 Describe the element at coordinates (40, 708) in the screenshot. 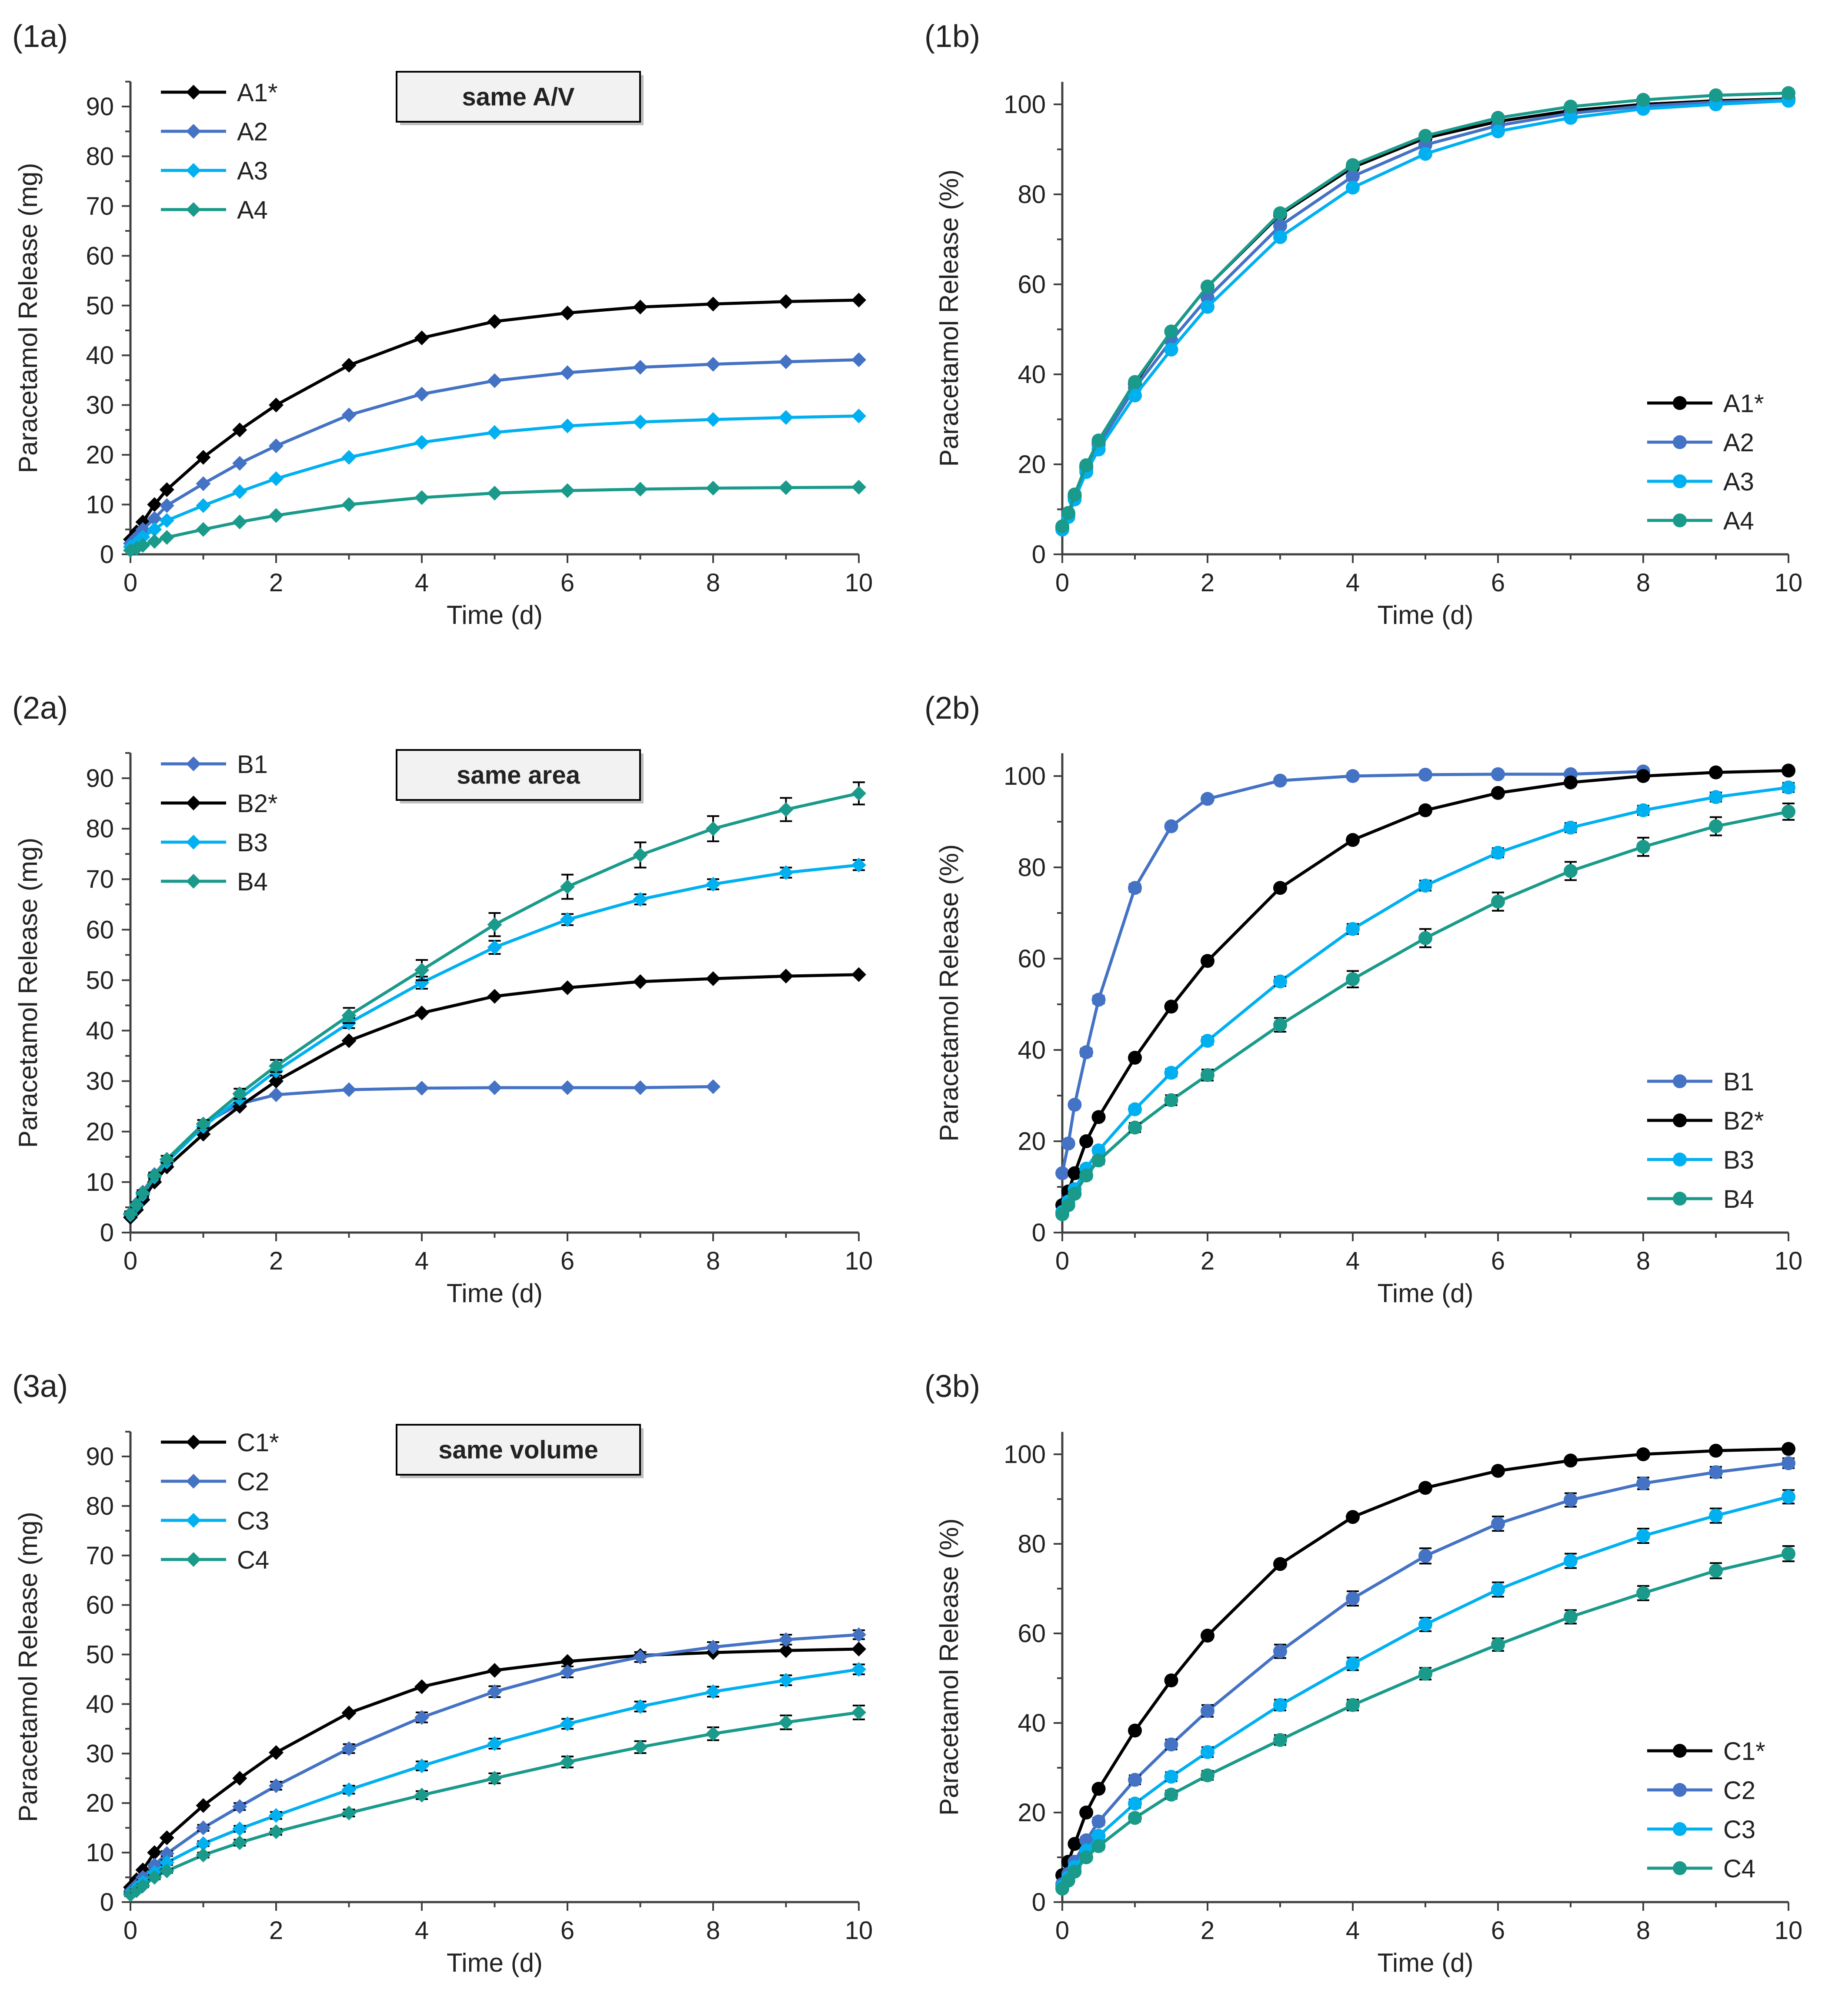

I see `panel-label: (2a)` at that location.